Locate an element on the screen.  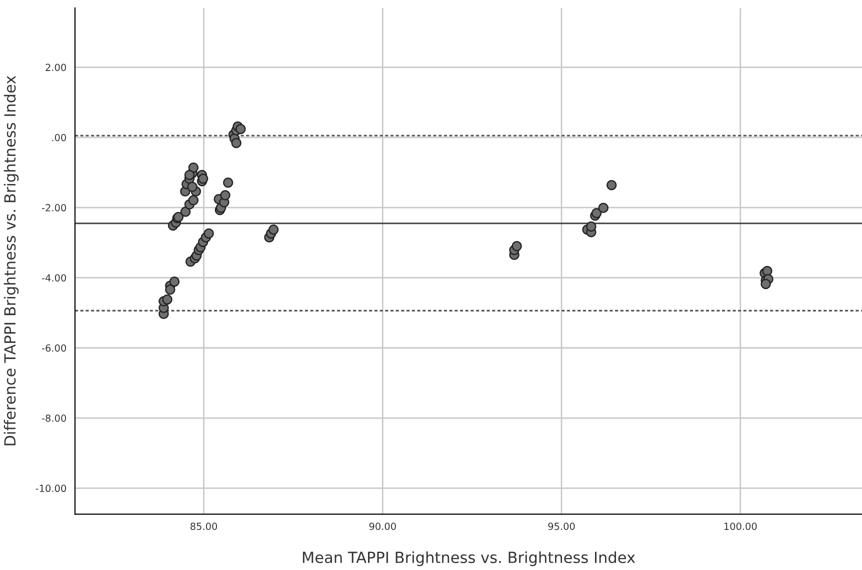
y-axis-title: Difference TAPPI Brightness vs. Brightness Index is located at coordinates (11, 261).